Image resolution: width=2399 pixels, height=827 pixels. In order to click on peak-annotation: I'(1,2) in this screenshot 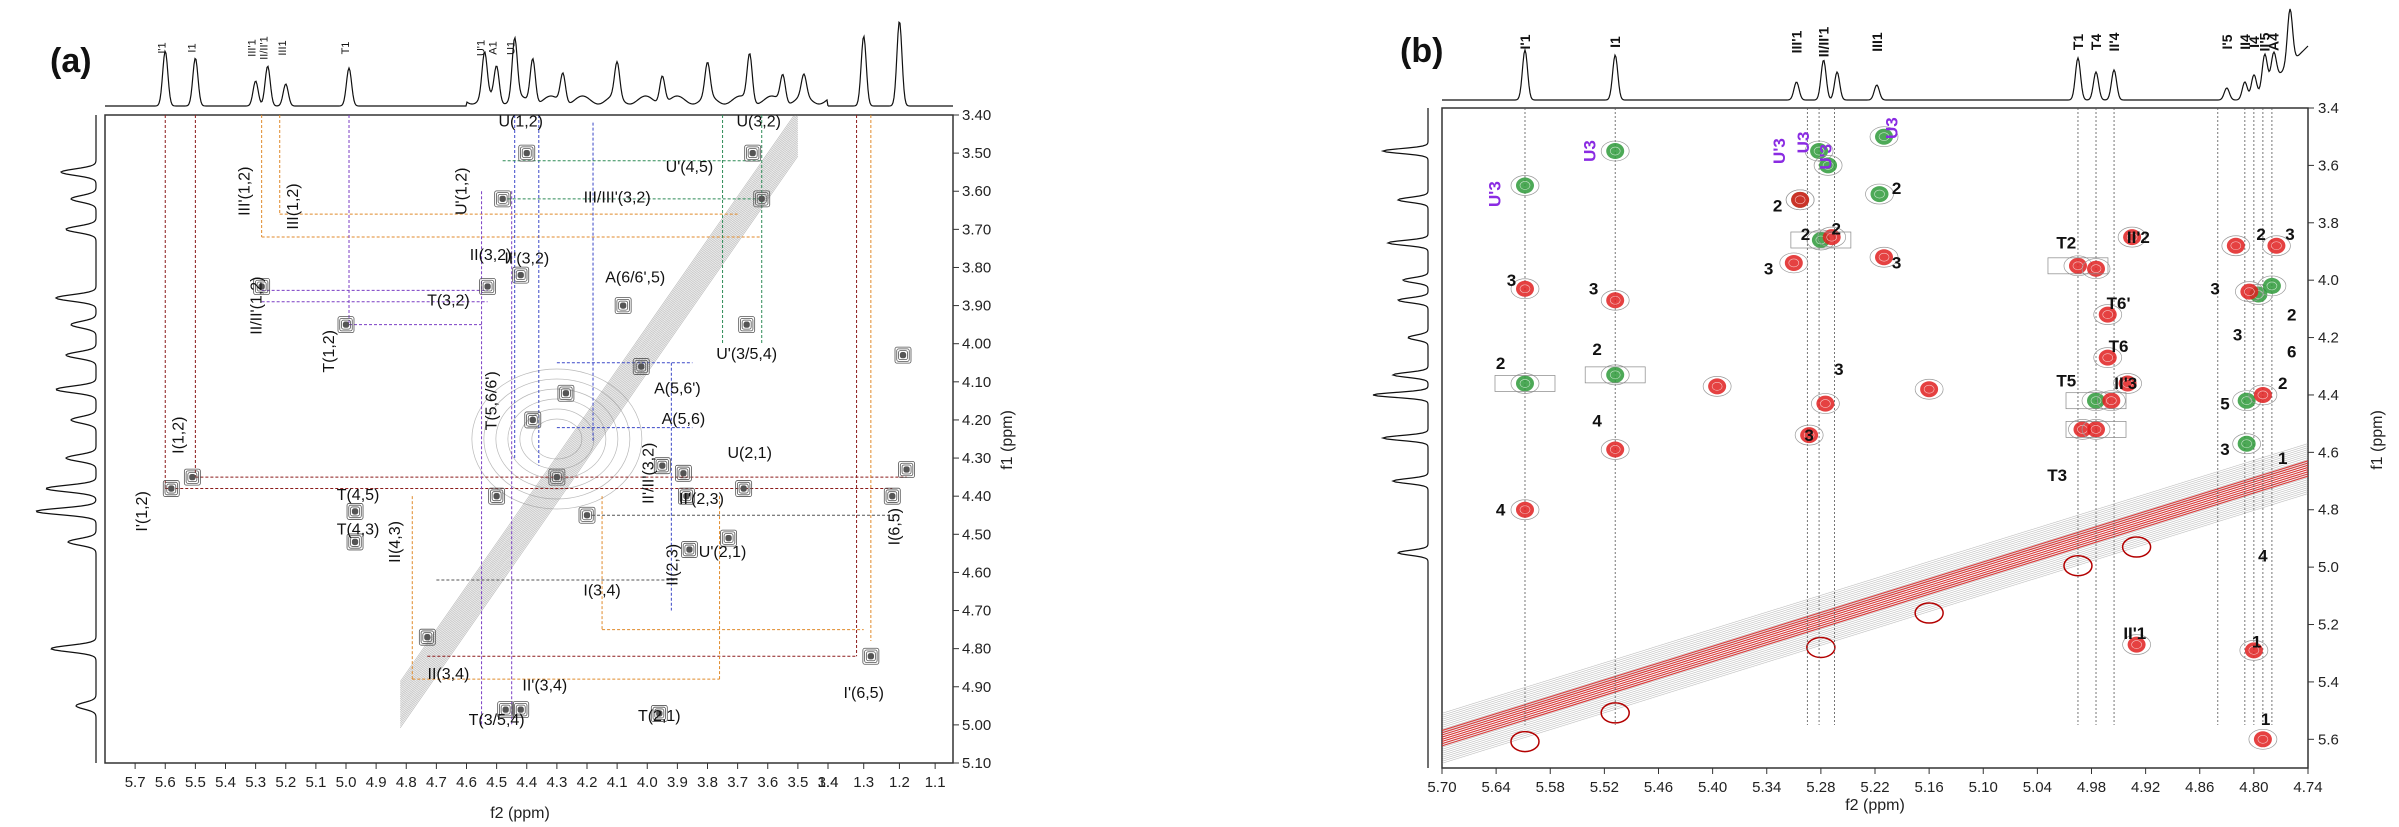, I will do `click(142, 511)`.